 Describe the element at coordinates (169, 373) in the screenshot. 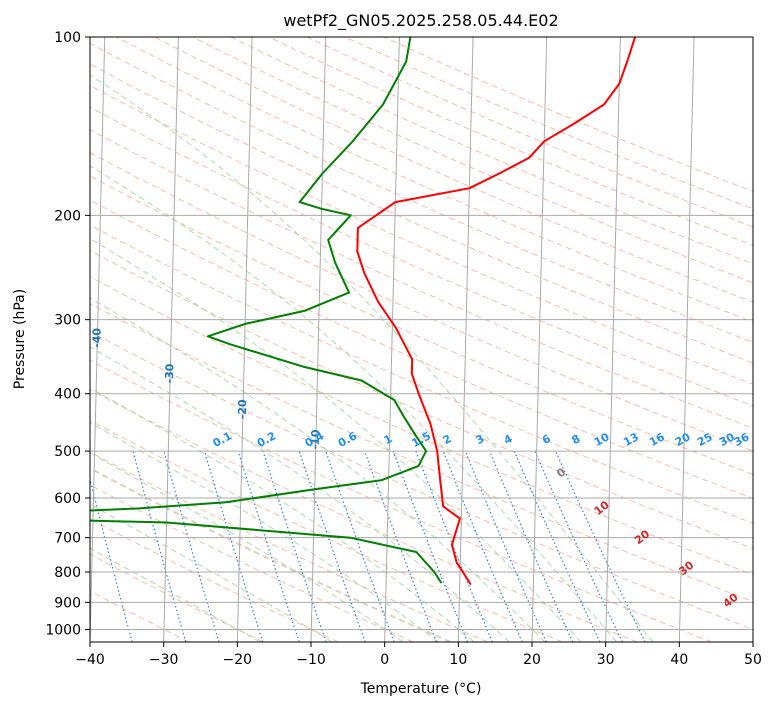

I see `isotherm-label: -30` at that location.